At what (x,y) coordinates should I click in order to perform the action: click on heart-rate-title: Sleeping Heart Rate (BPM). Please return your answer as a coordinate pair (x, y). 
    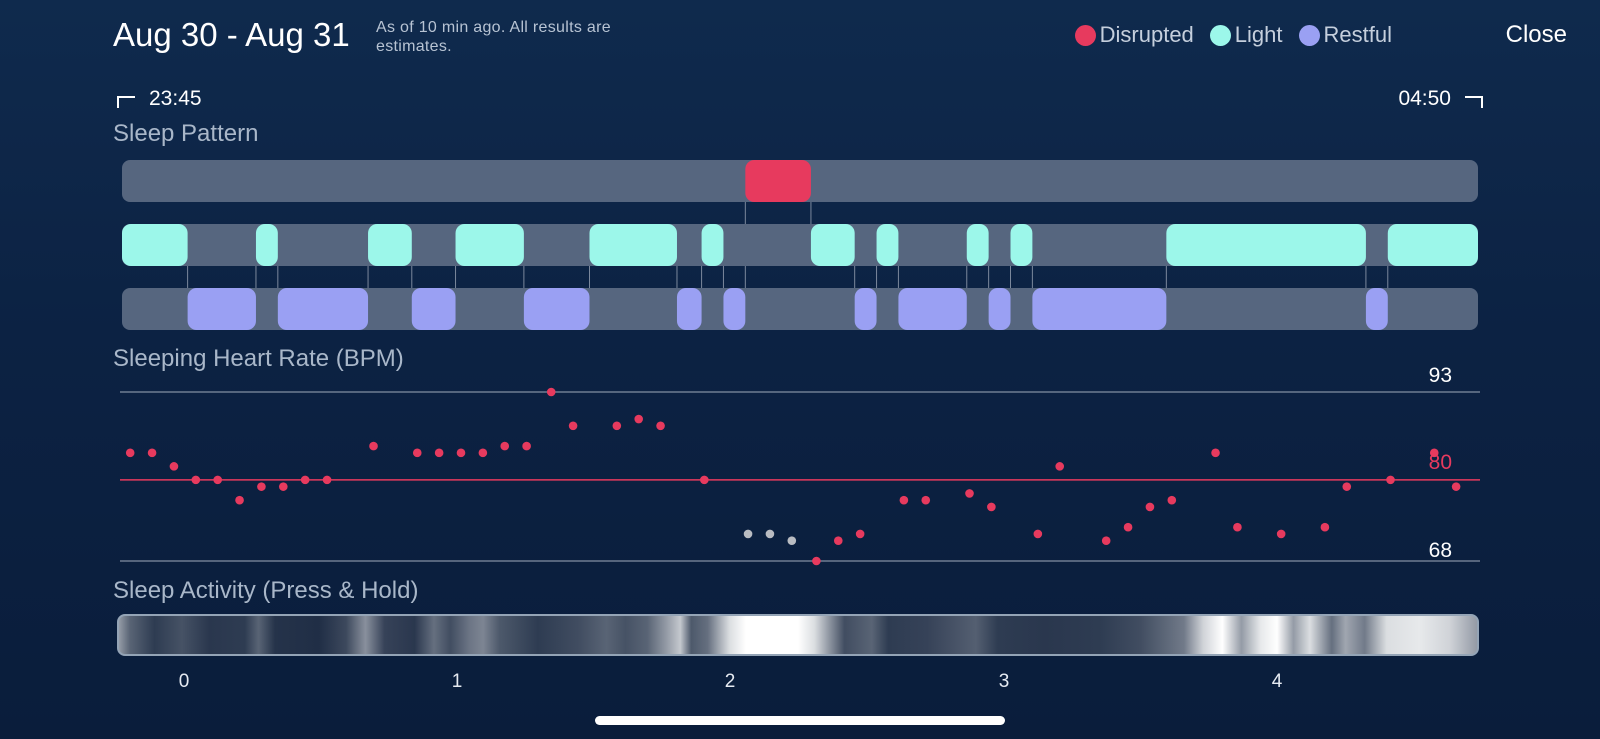
    Looking at the image, I should click on (258, 358).